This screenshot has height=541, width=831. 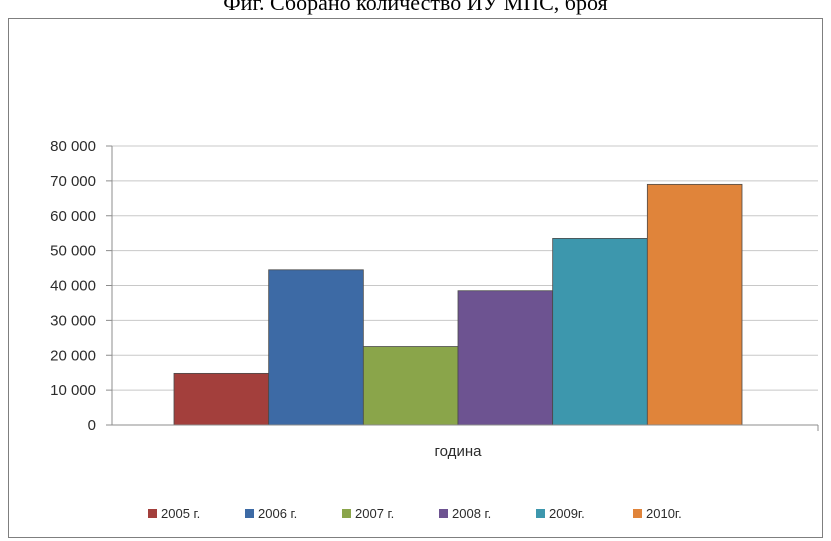 I want to click on legend-label: 2010г., so click(x=664, y=513).